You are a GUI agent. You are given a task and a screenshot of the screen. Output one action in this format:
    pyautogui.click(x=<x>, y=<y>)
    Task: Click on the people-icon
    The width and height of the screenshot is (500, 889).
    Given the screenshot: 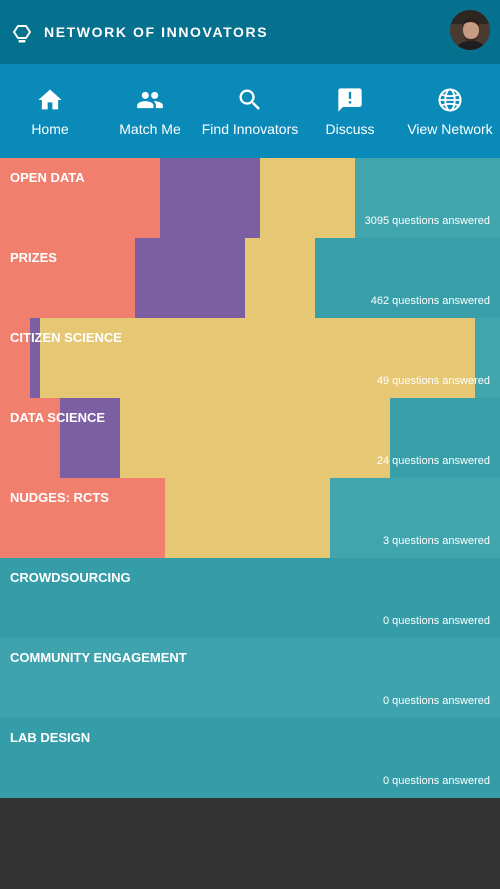 What is the action you would take?
    pyautogui.click(x=150, y=100)
    